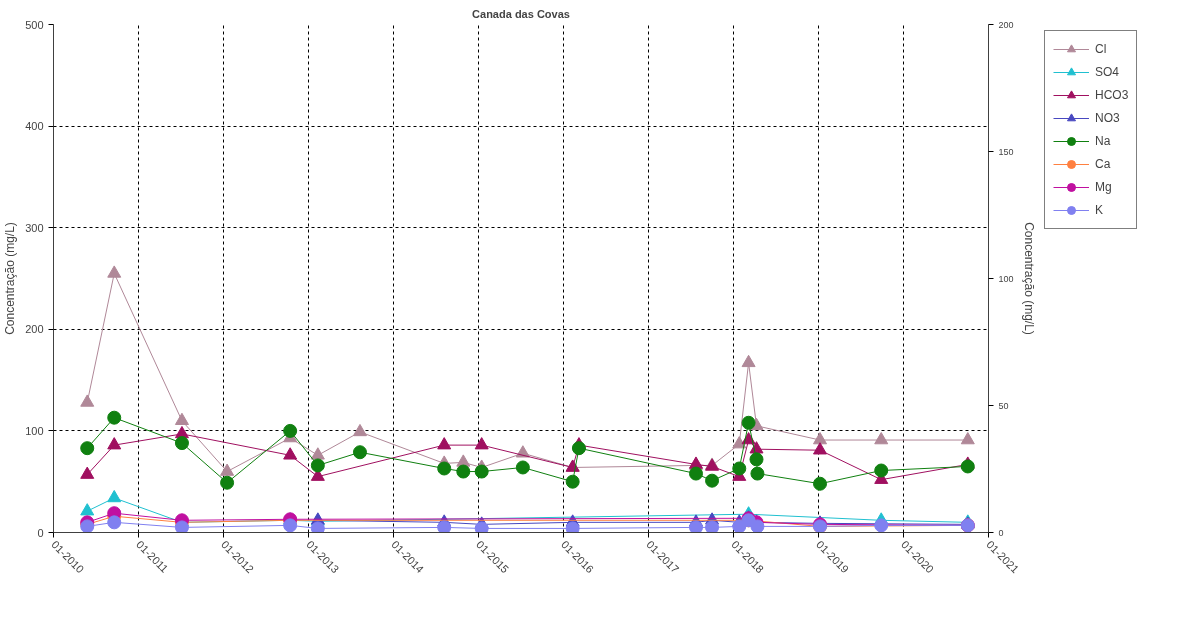  Describe the element at coordinates (1003, 405) in the screenshot. I see `y2-tick-label: 50` at that location.